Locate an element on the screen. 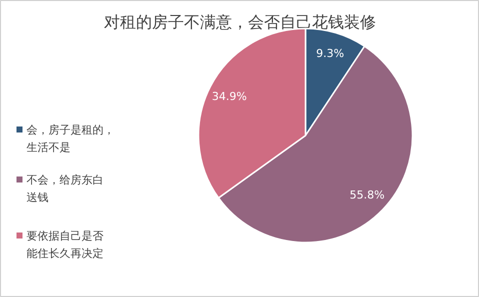 The height and width of the screenshot is (297, 479). data-label: 9.3% is located at coordinates (330, 53).